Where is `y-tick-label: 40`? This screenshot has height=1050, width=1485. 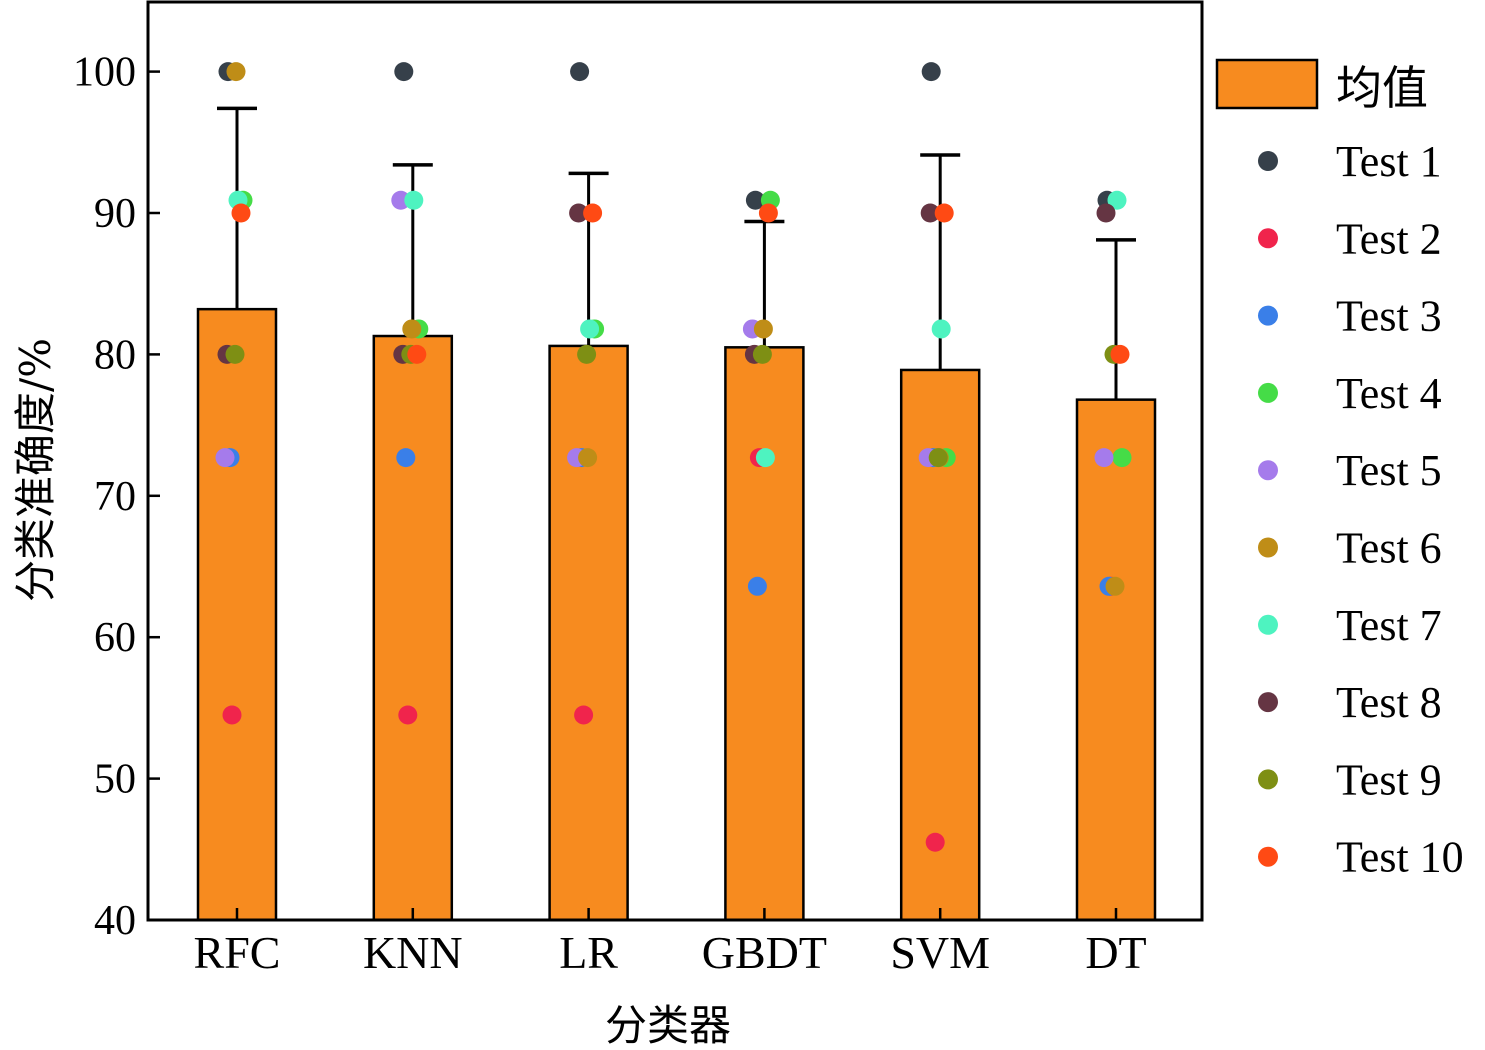 y-tick-label: 40 is located at coordinates (115, 921).